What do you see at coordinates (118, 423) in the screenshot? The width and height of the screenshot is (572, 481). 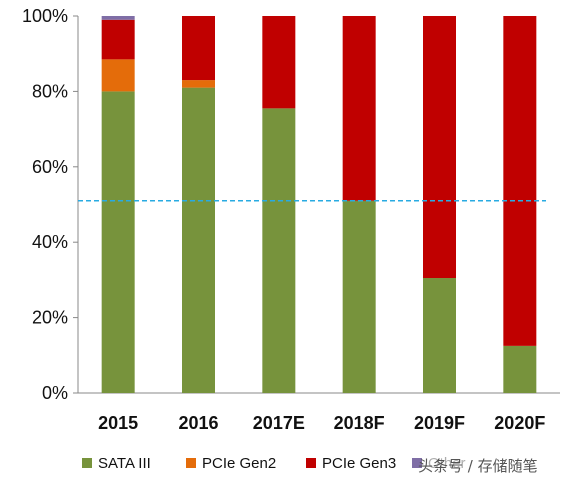 I see `x-tick-label: 2015` at bounding box center [118, 423].